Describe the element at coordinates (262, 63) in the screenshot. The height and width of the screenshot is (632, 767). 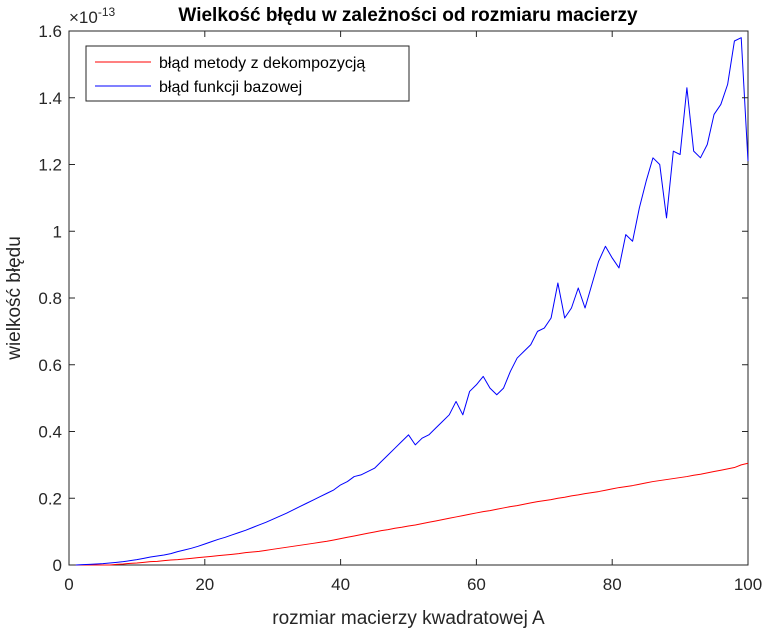
I see `legend-label-decomposition: błąd metody z dekompozycją` at that location.